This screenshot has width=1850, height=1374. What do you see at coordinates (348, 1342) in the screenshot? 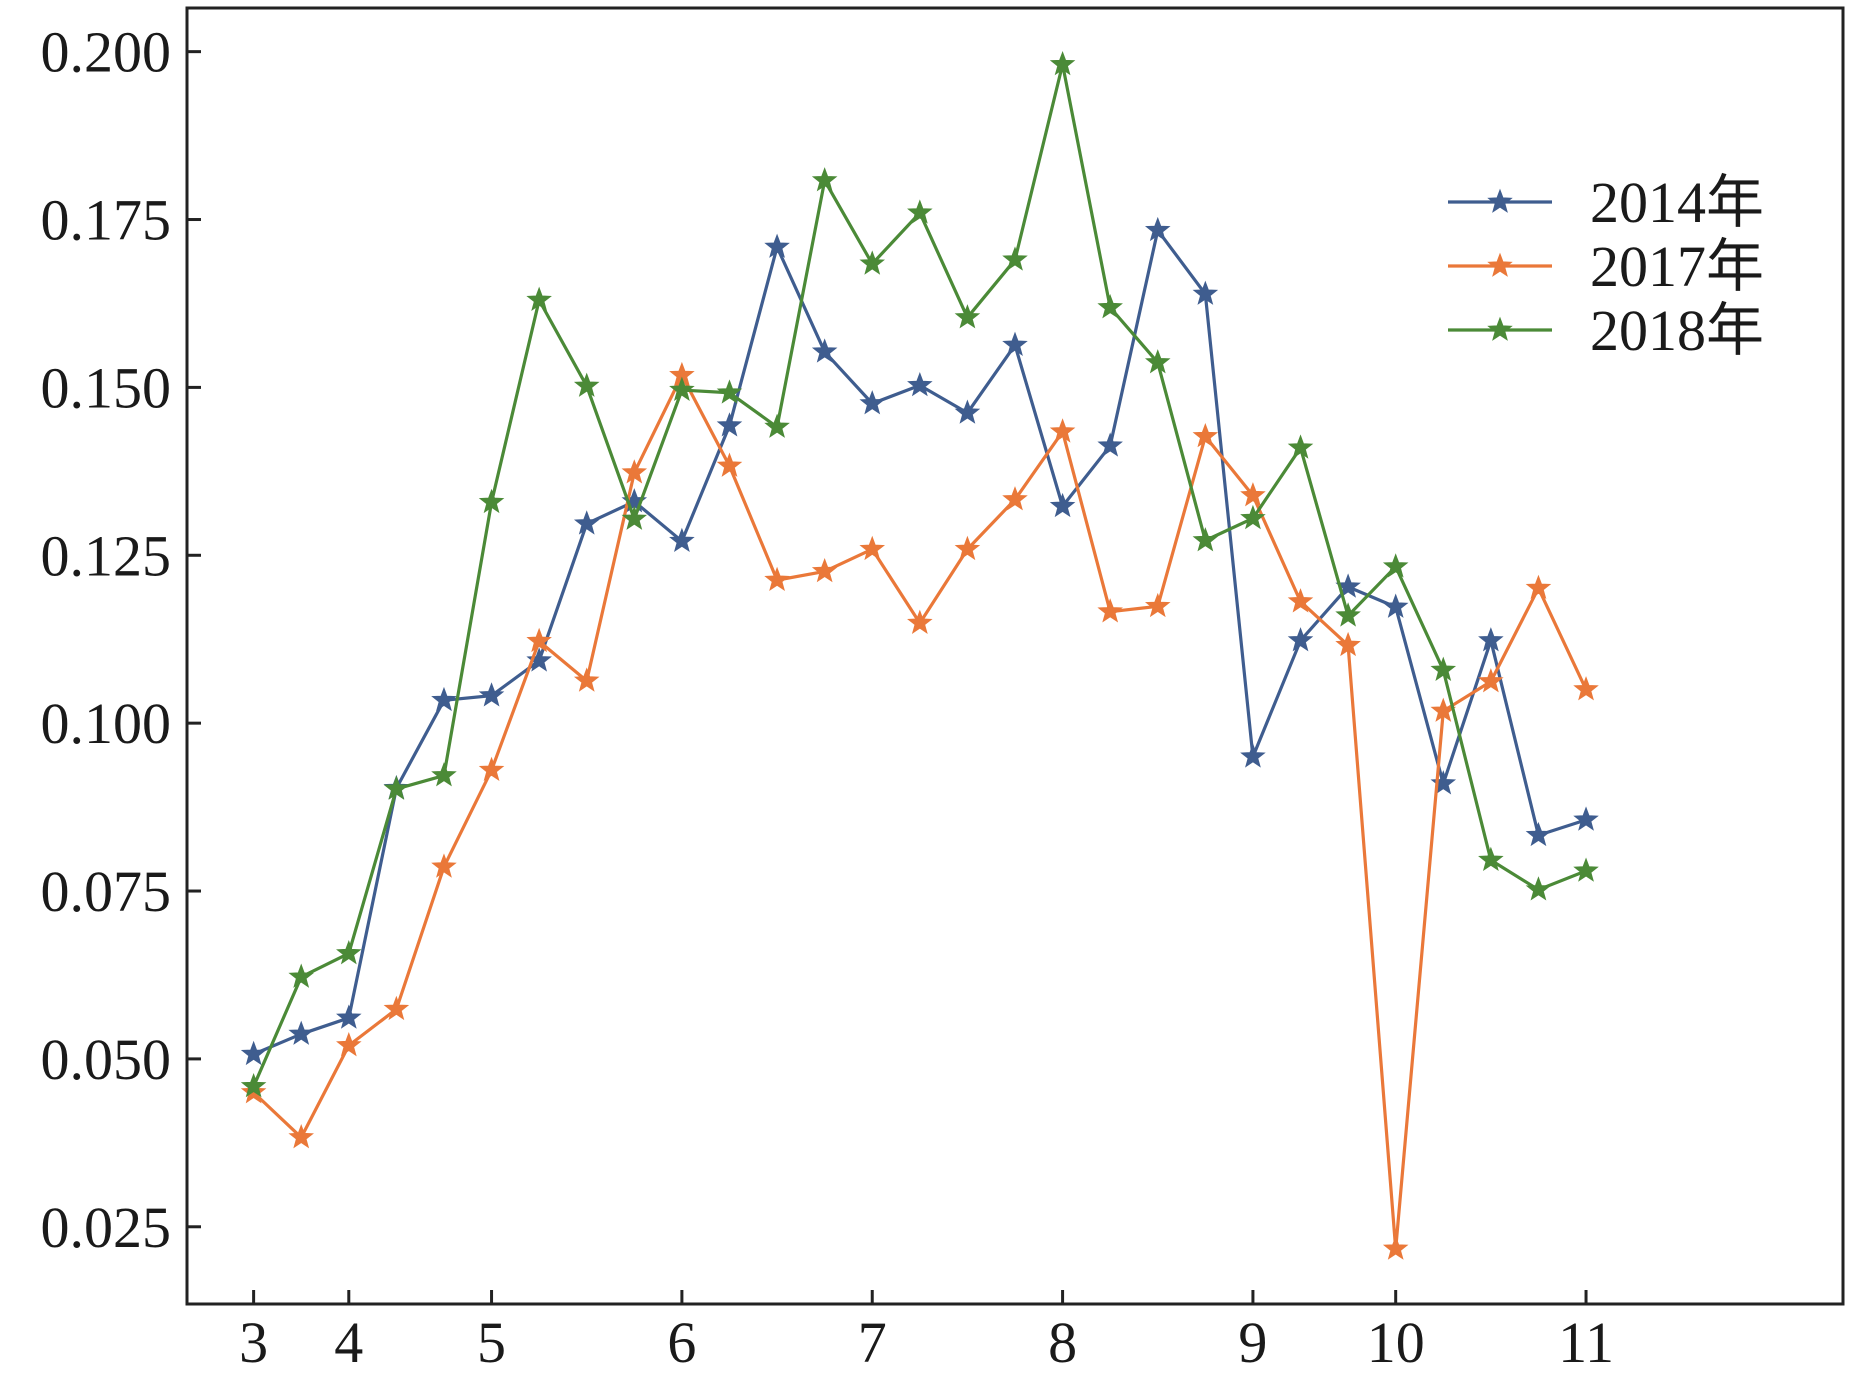
I see `x-tick-label: 4` at bounding box center [348, 1342].